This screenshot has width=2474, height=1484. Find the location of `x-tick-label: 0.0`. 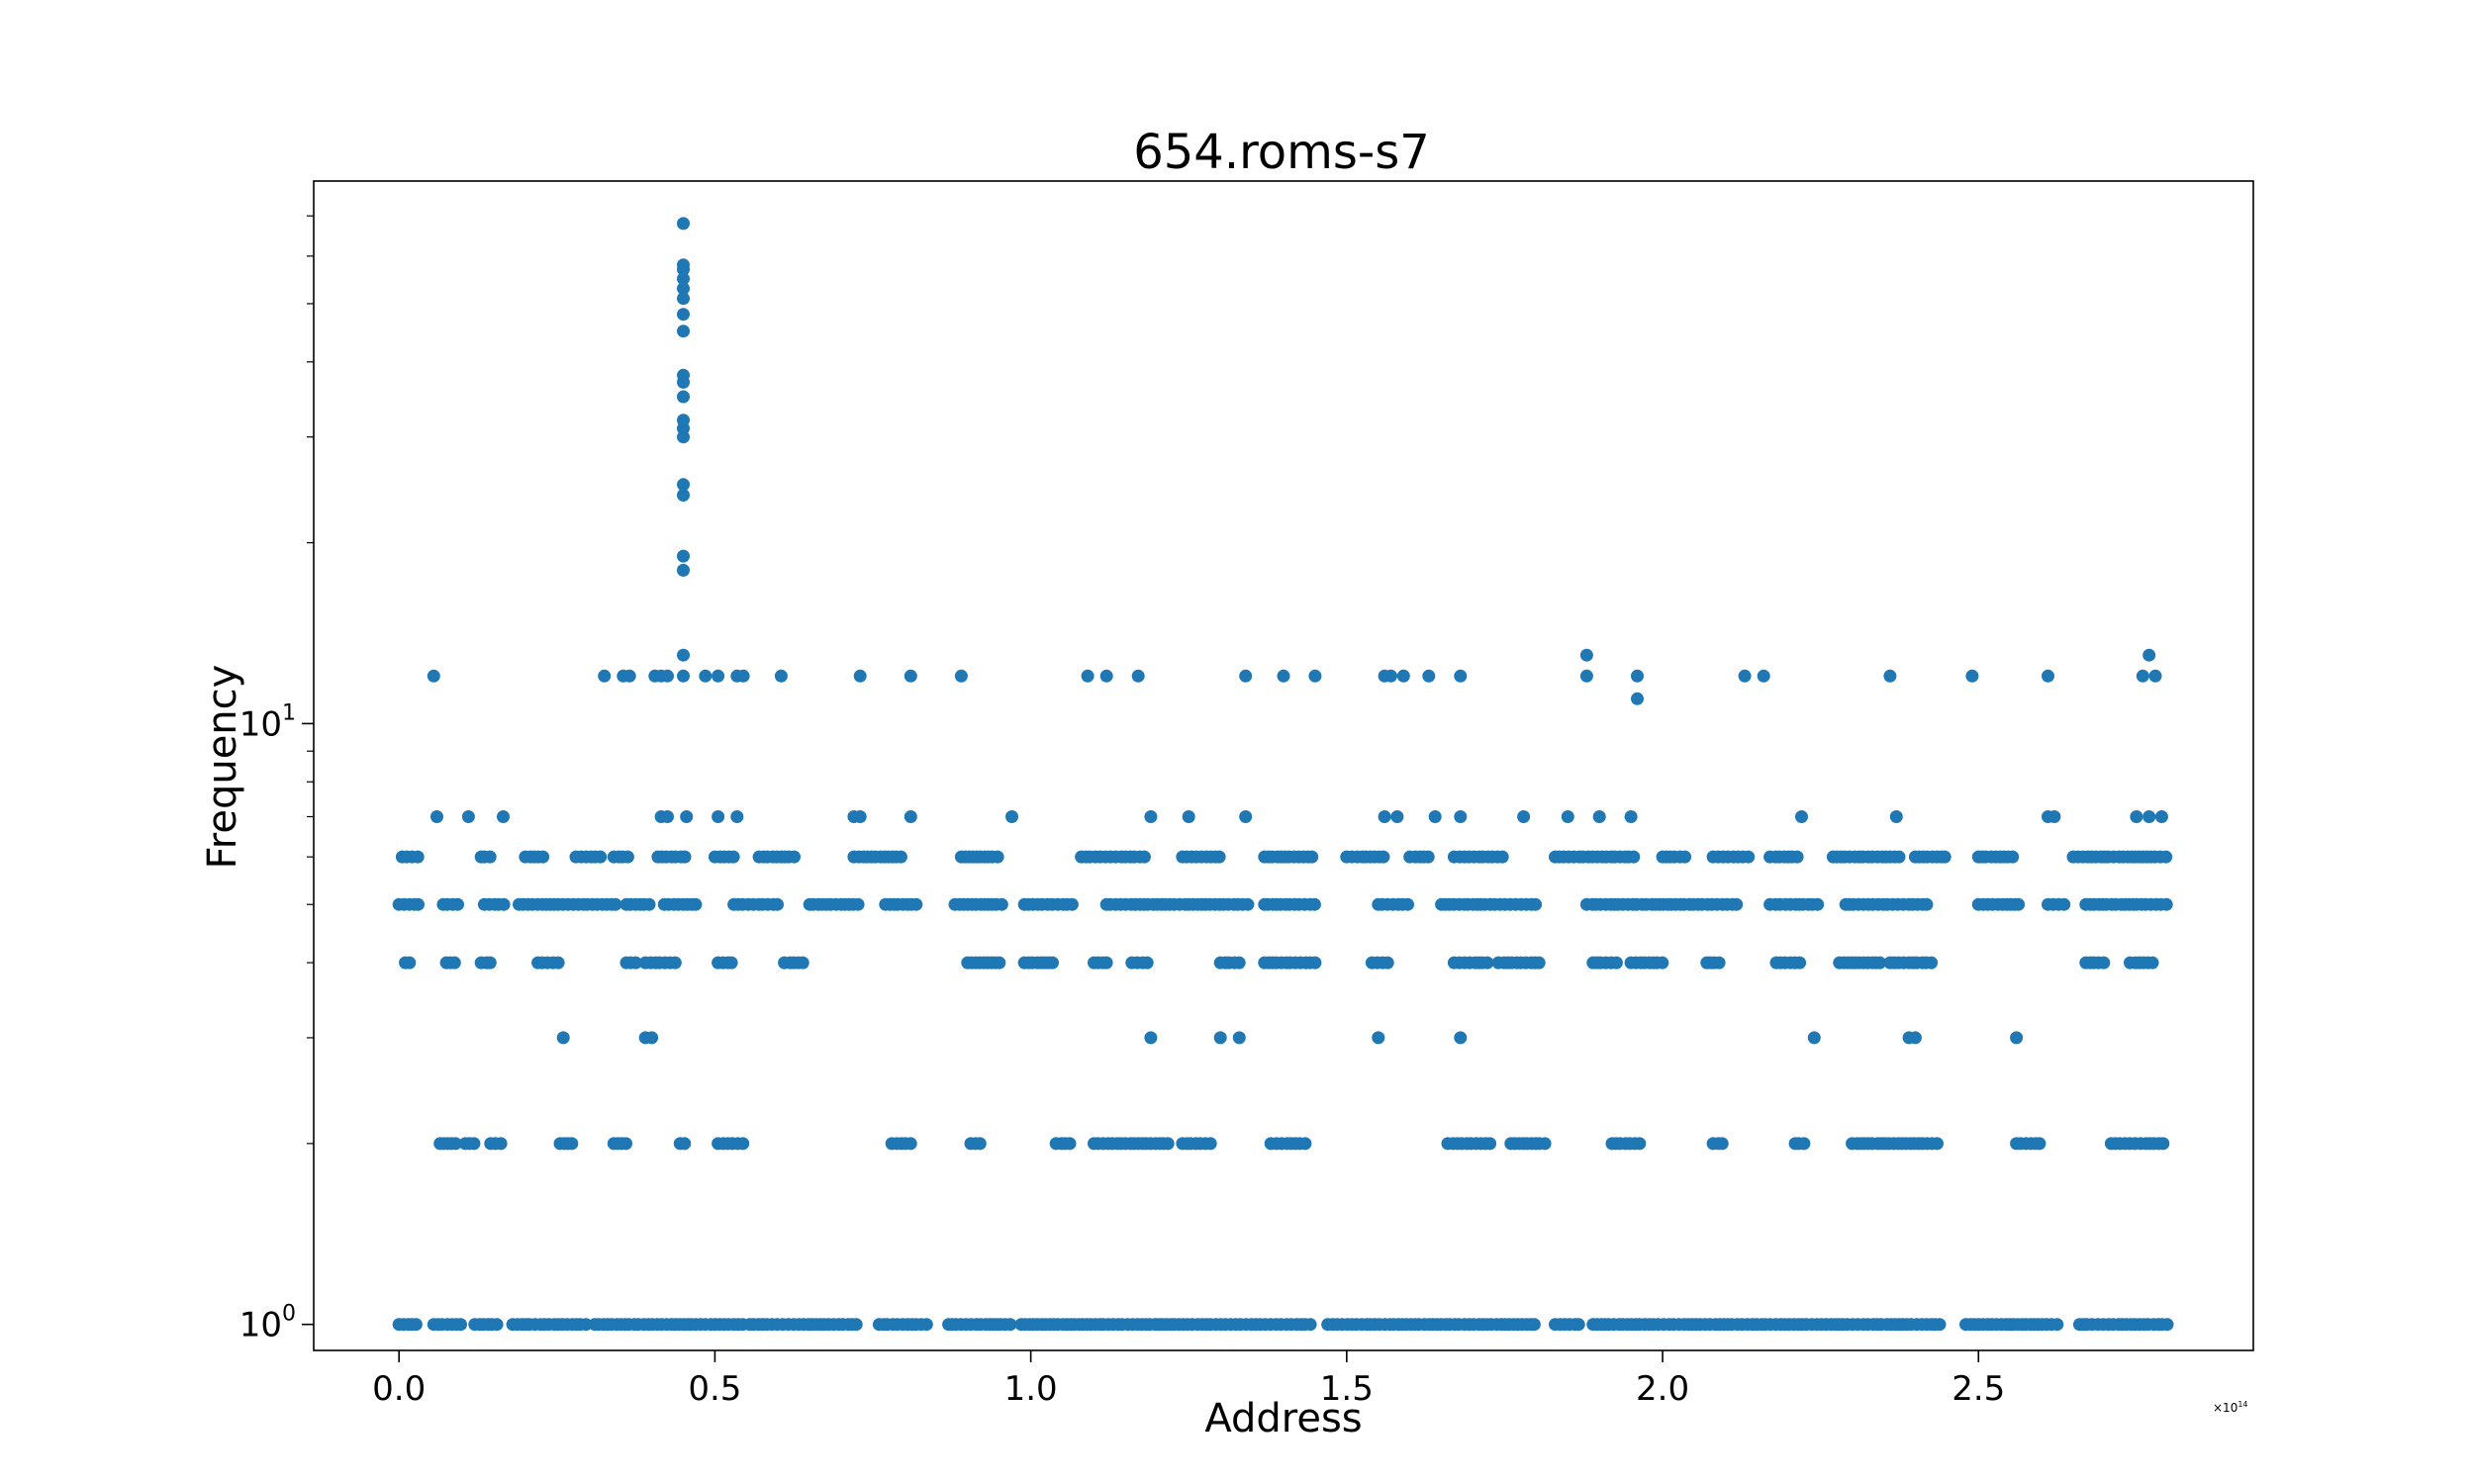

x-tick-label: 0.0 is located at coordinates (399, 1389).